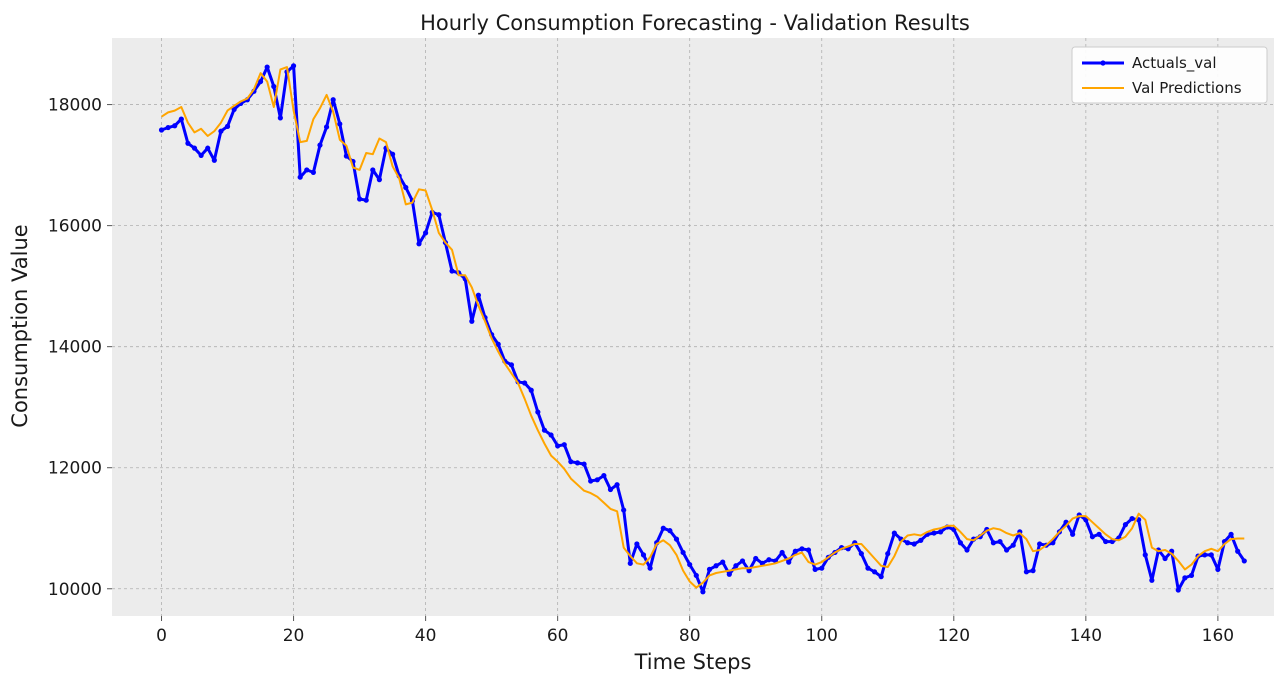 This screenshot has height=680, width=1282. What do you see at coordinates (75, 106) in the screenshot?
I see `y-tick-label: 18000` at bounding box center [75, 106].